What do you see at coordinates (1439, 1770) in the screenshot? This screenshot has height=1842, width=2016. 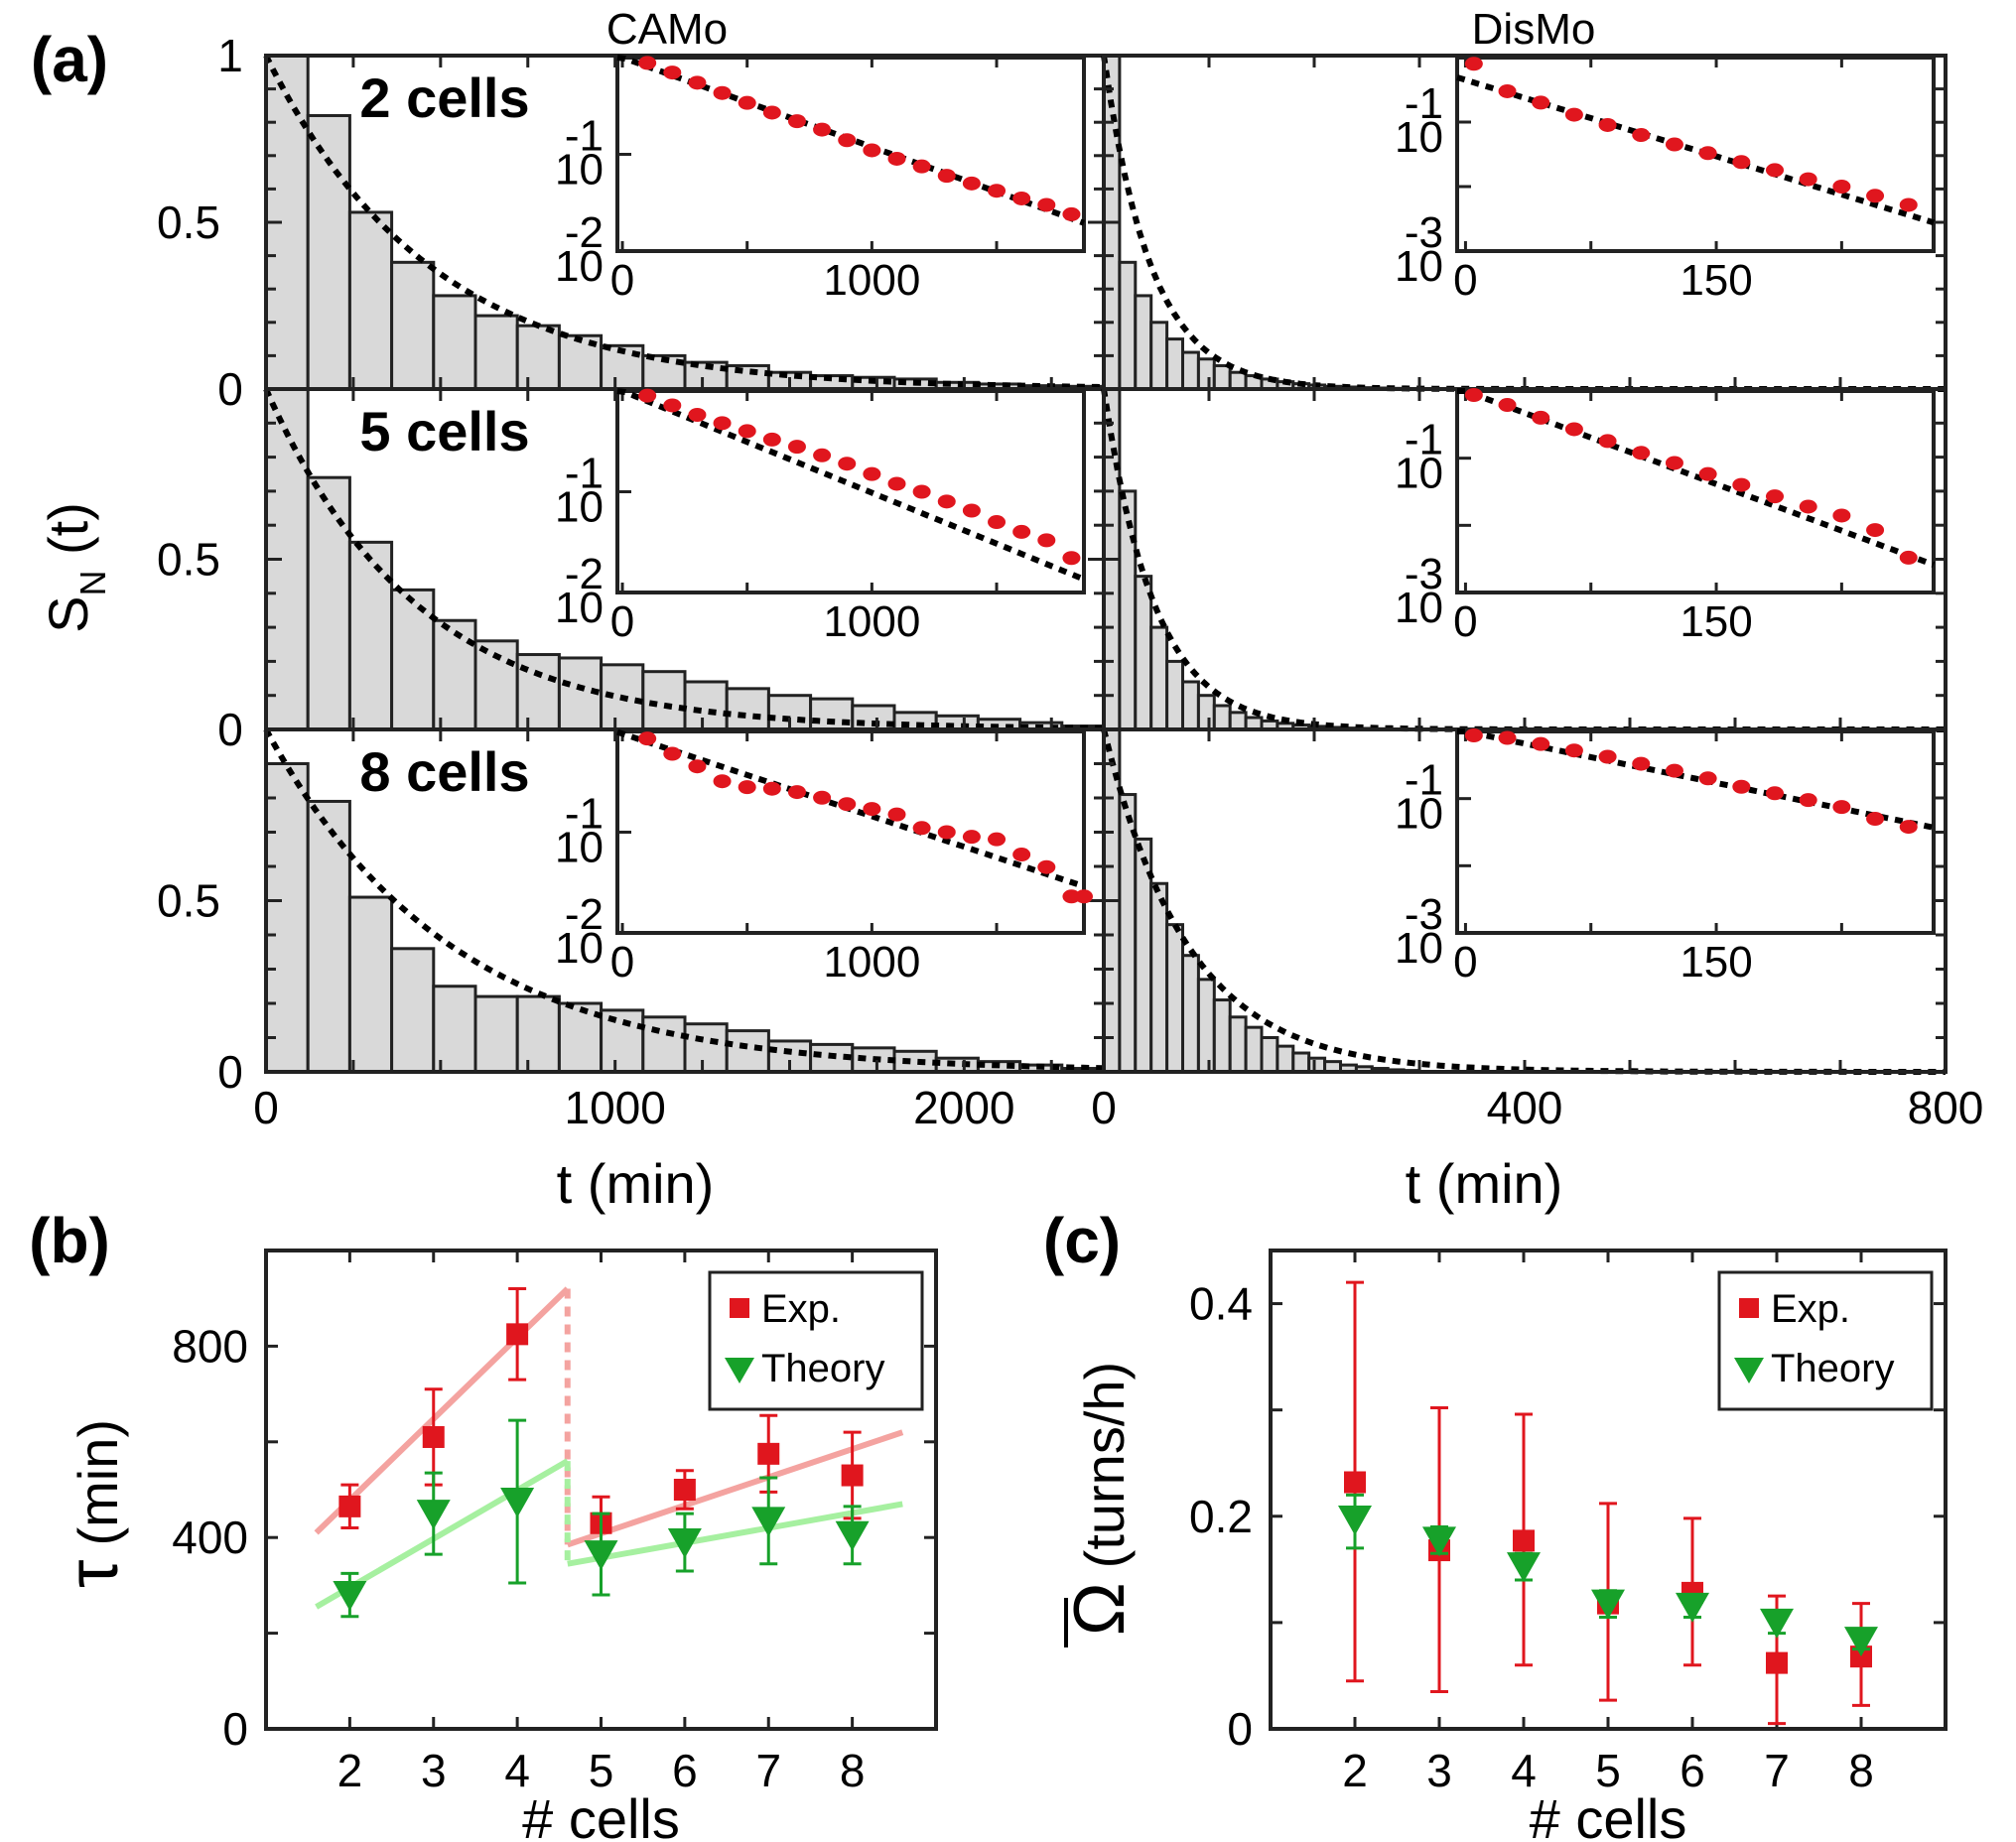 I see `x-tick-label: 3` at bounding box center [1439, 1770].